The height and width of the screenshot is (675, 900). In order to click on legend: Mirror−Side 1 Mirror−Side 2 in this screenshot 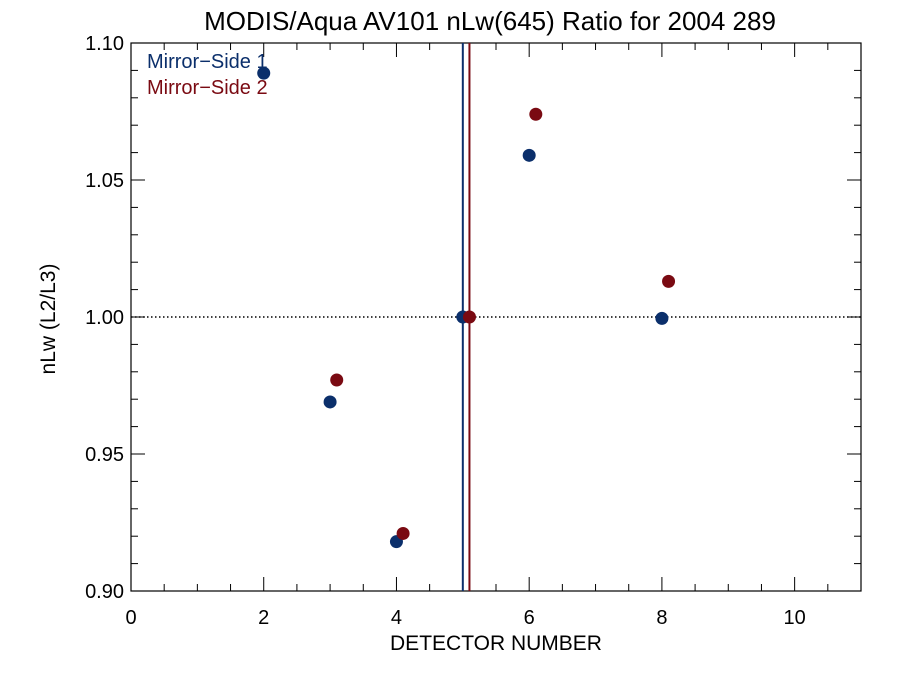, I will do `click(207, 75)`.